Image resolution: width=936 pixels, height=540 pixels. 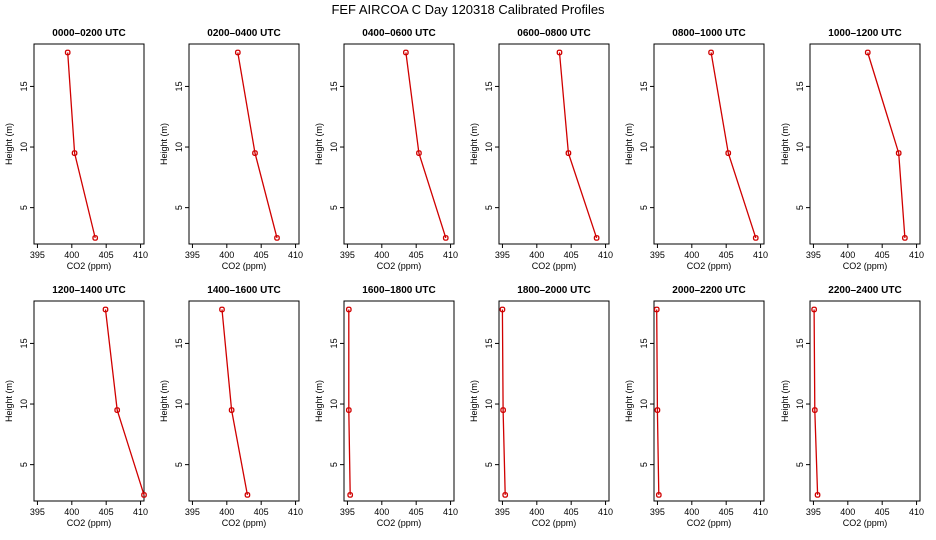 I want to click on panel-title: 0400–0600 UTC, so click(x=398, y=33).